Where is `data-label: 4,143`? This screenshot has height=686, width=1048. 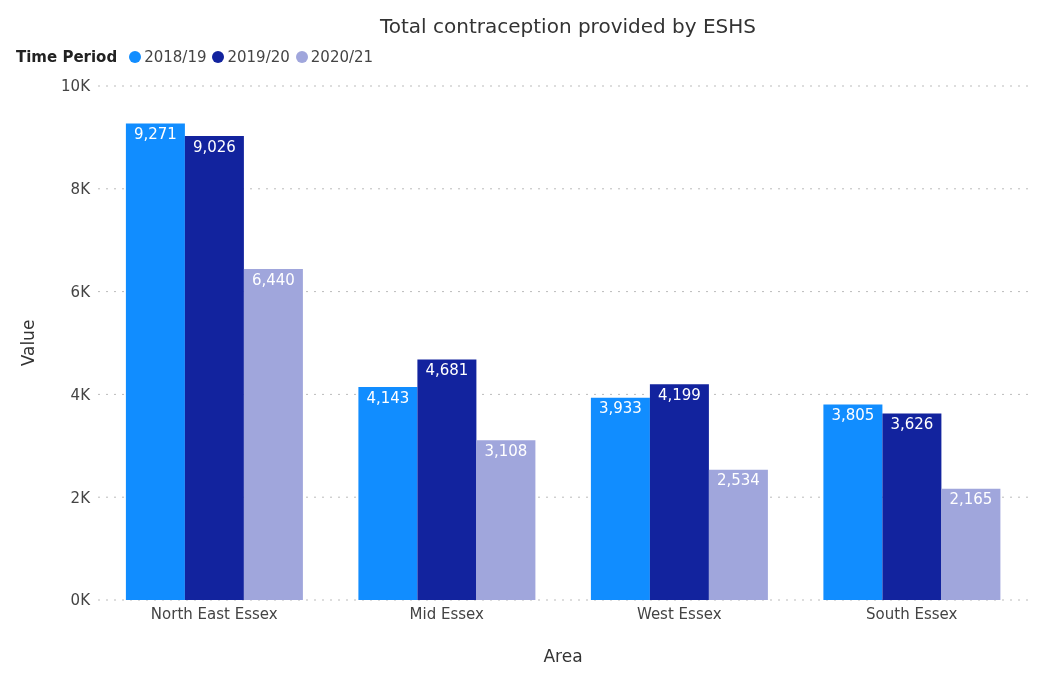 data-label: 4,143 is located at coordinates (388, 397).